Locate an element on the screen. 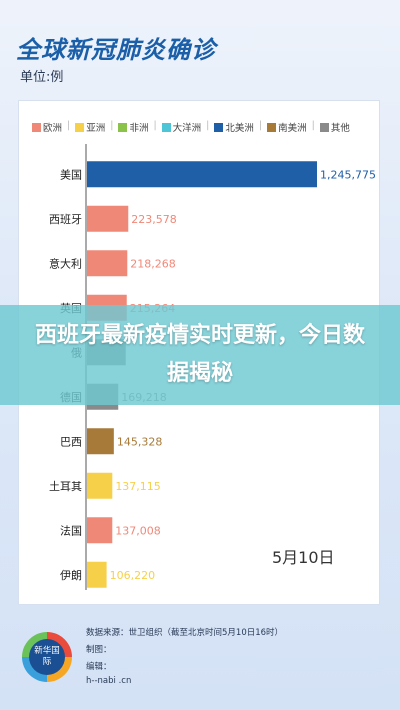 This screenshot has height=710, width=400. legend-item: 亚洲 is located at coordinates (90, 127).